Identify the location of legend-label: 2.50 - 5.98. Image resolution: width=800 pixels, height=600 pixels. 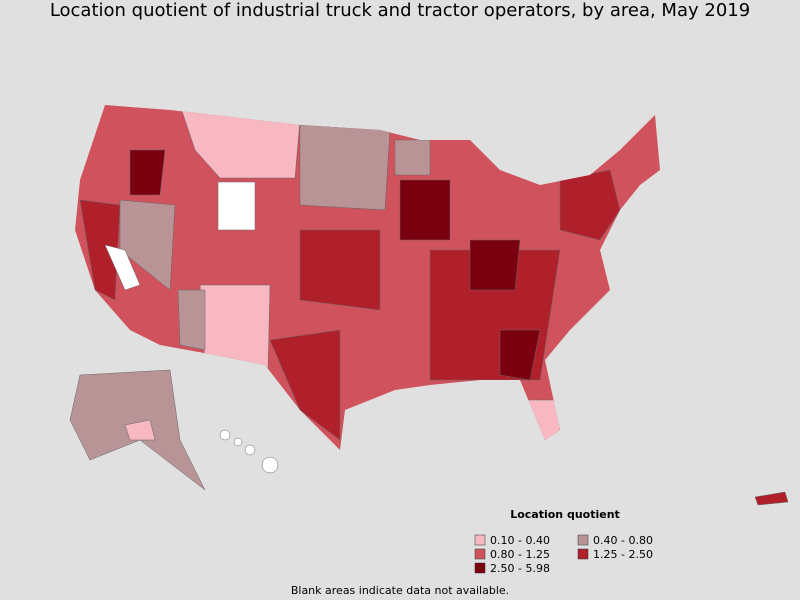
(520, 568).